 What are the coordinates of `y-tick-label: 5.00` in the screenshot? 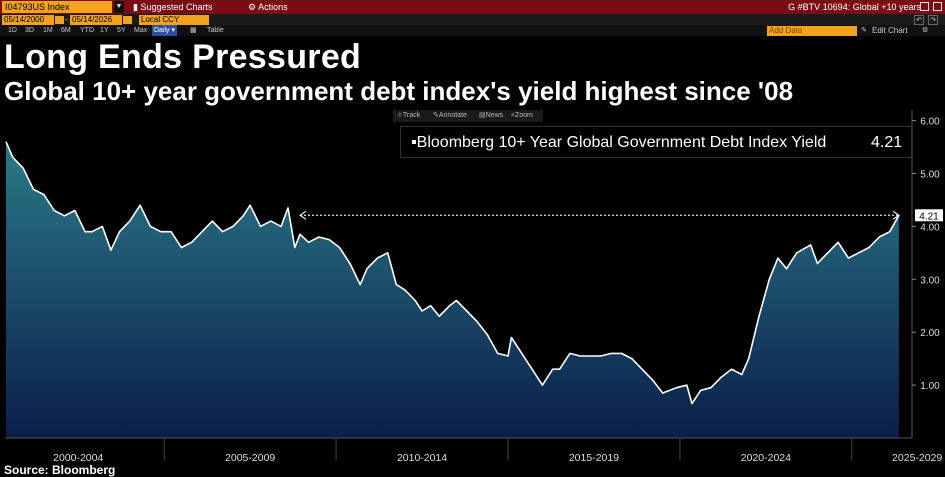 It's located at (930, 174).